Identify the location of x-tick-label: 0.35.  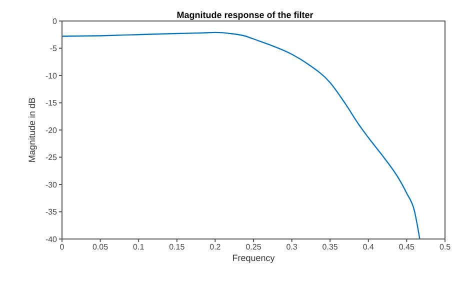
(330, 247).